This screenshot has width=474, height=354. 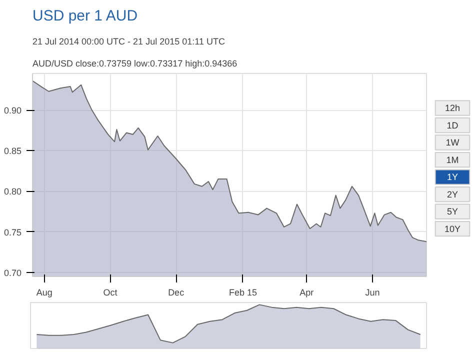 I want to click on y-tick-label: 0.75, so click(x=13, y=232).